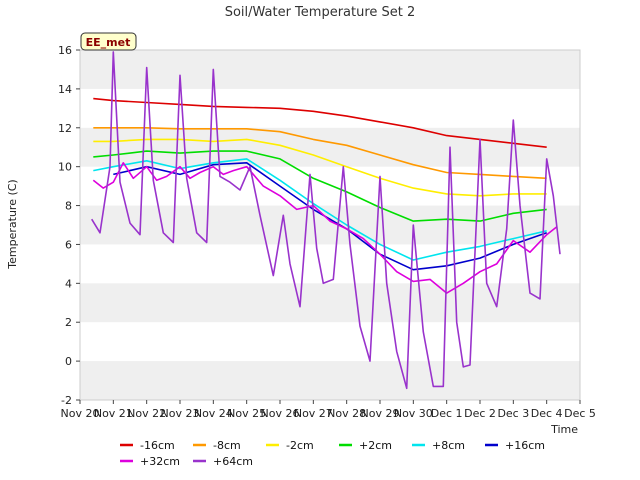 This screenshot has height=480, width=640. Describe the element at coordinates (227, 445) in the screenshot. I see `legend-label: -8cm` at that location.